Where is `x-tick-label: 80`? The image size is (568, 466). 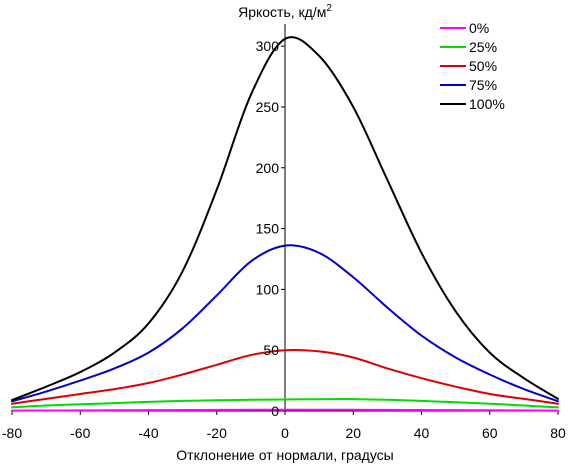 x-tick-label: 80 is located at coordinates (558, 433).